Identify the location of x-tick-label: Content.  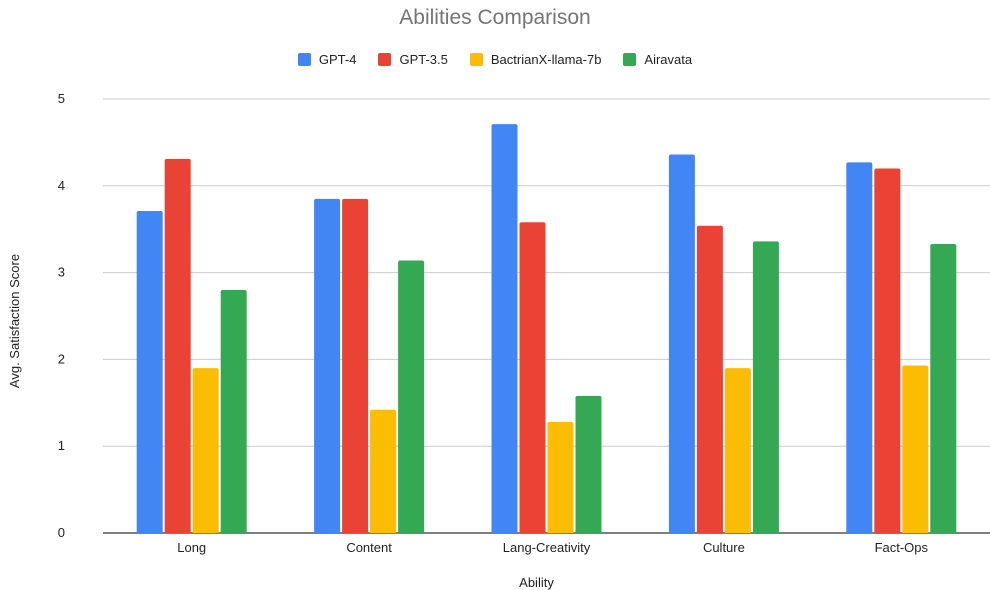
(369, 547).